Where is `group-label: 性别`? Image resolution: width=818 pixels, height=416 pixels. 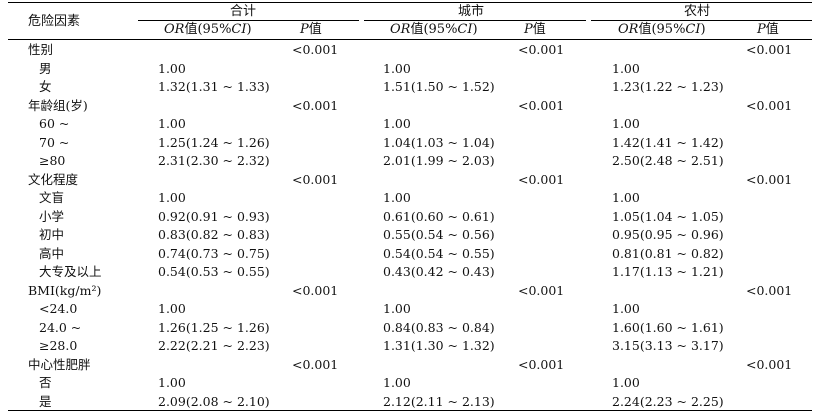
group-label: 性别 is located at coordinates (41, 49).